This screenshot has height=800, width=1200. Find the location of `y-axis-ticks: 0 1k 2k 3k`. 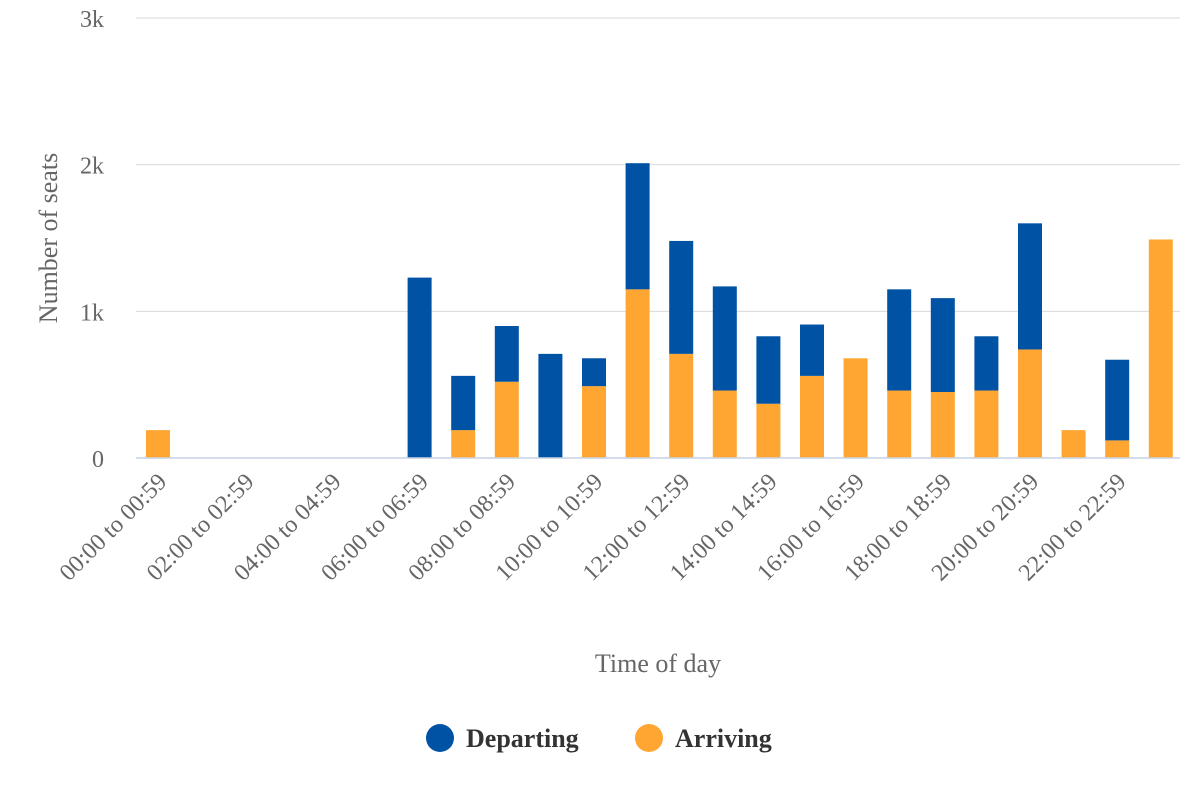

y-axis-ticks: 0 1k 2k 3k is located at coordinates (92, 240).